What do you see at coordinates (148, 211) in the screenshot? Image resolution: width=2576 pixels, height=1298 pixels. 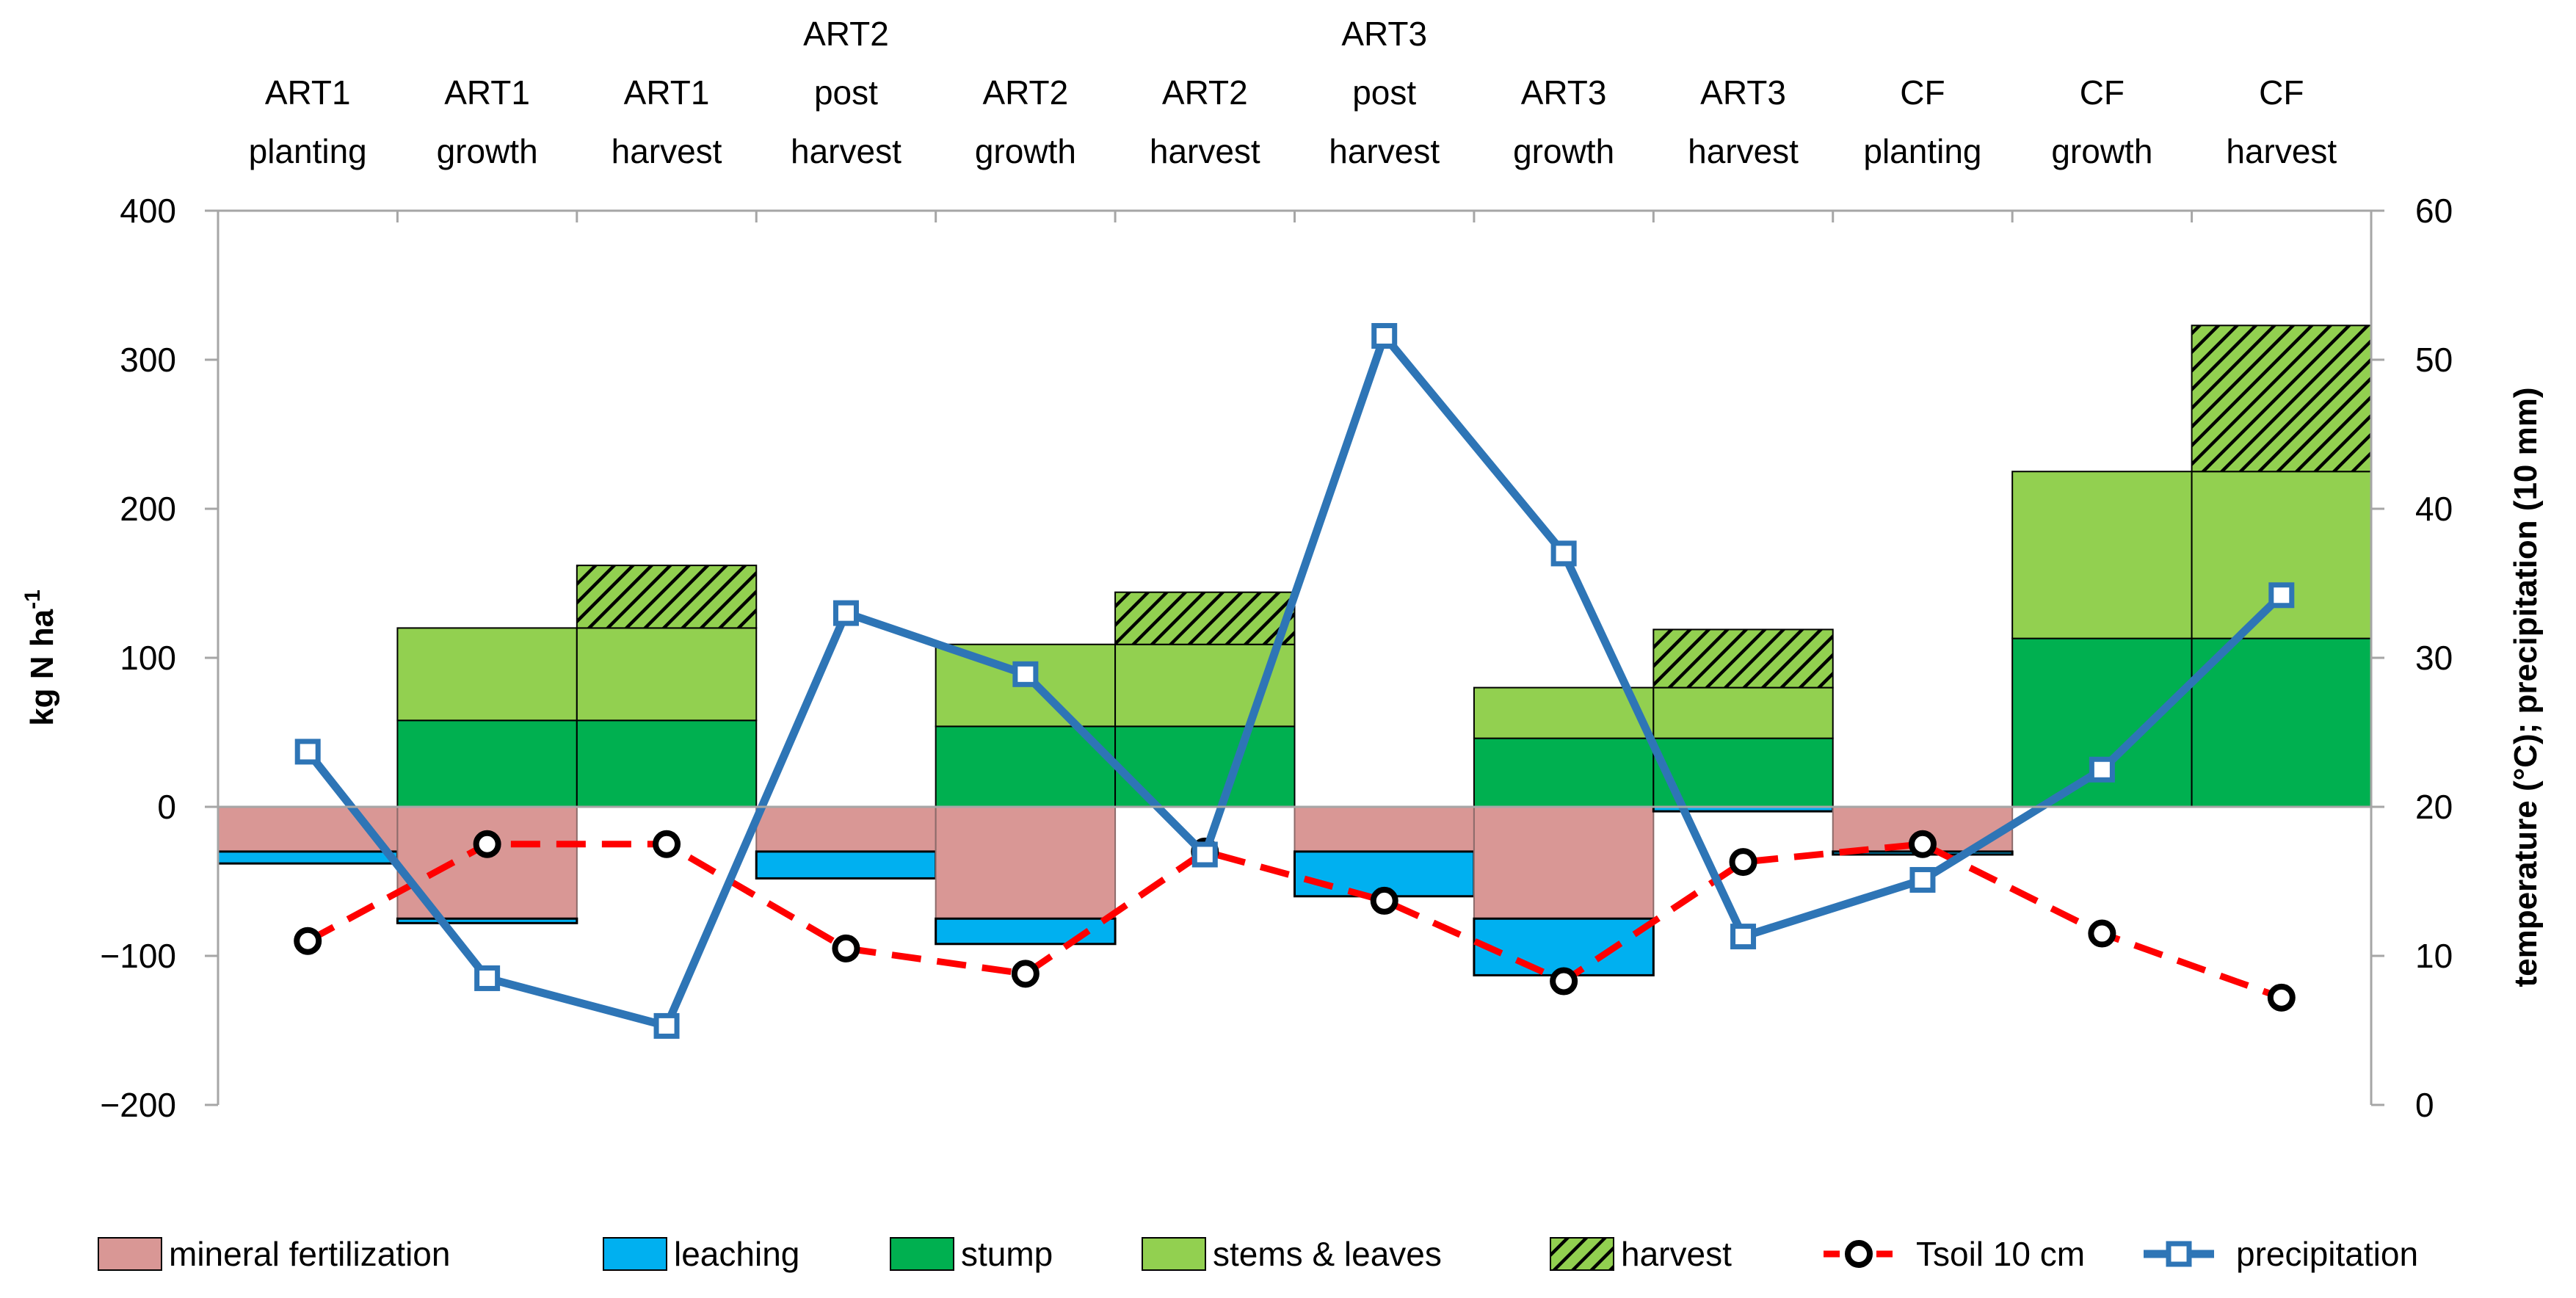 I see `left-tick-label: 400` at bounding box center [148, 211].